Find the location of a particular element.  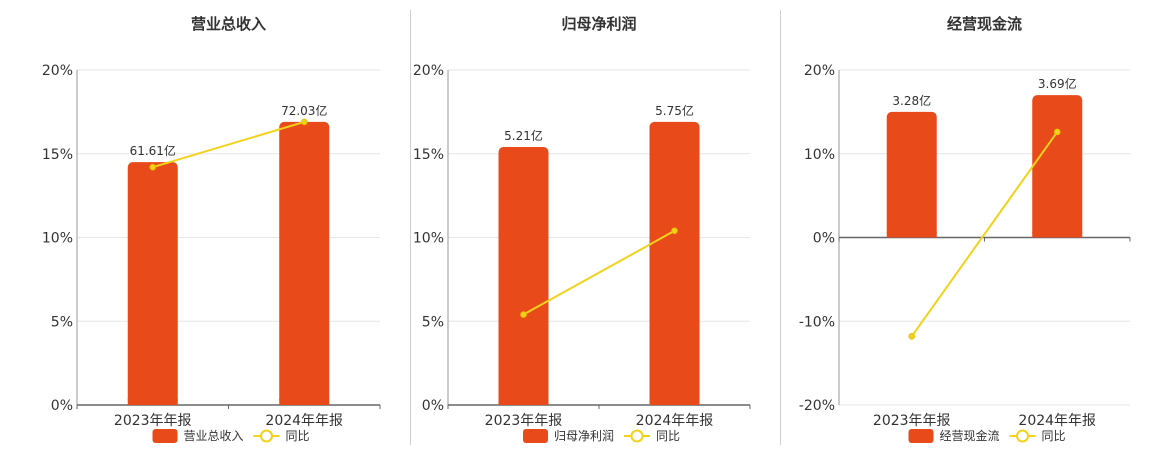

legend-bar-label: 营业总收入 is located at coordinates (214, 436).